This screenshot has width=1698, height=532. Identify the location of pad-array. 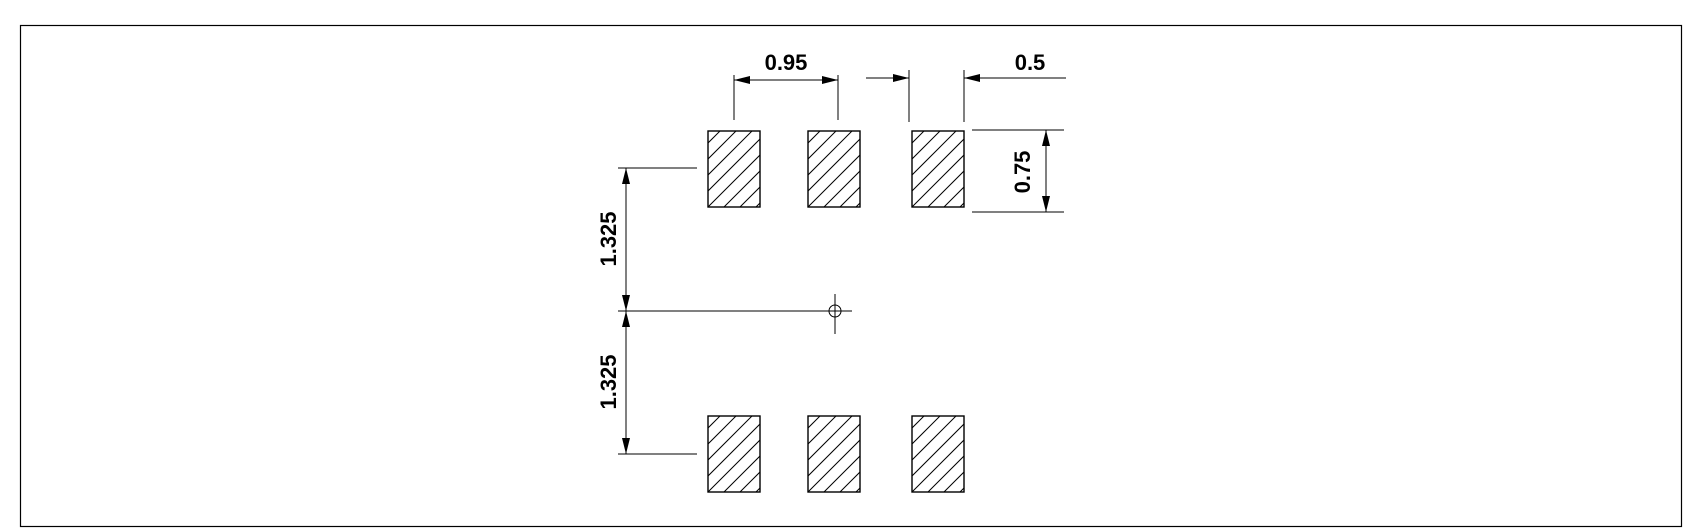
(836, 311).